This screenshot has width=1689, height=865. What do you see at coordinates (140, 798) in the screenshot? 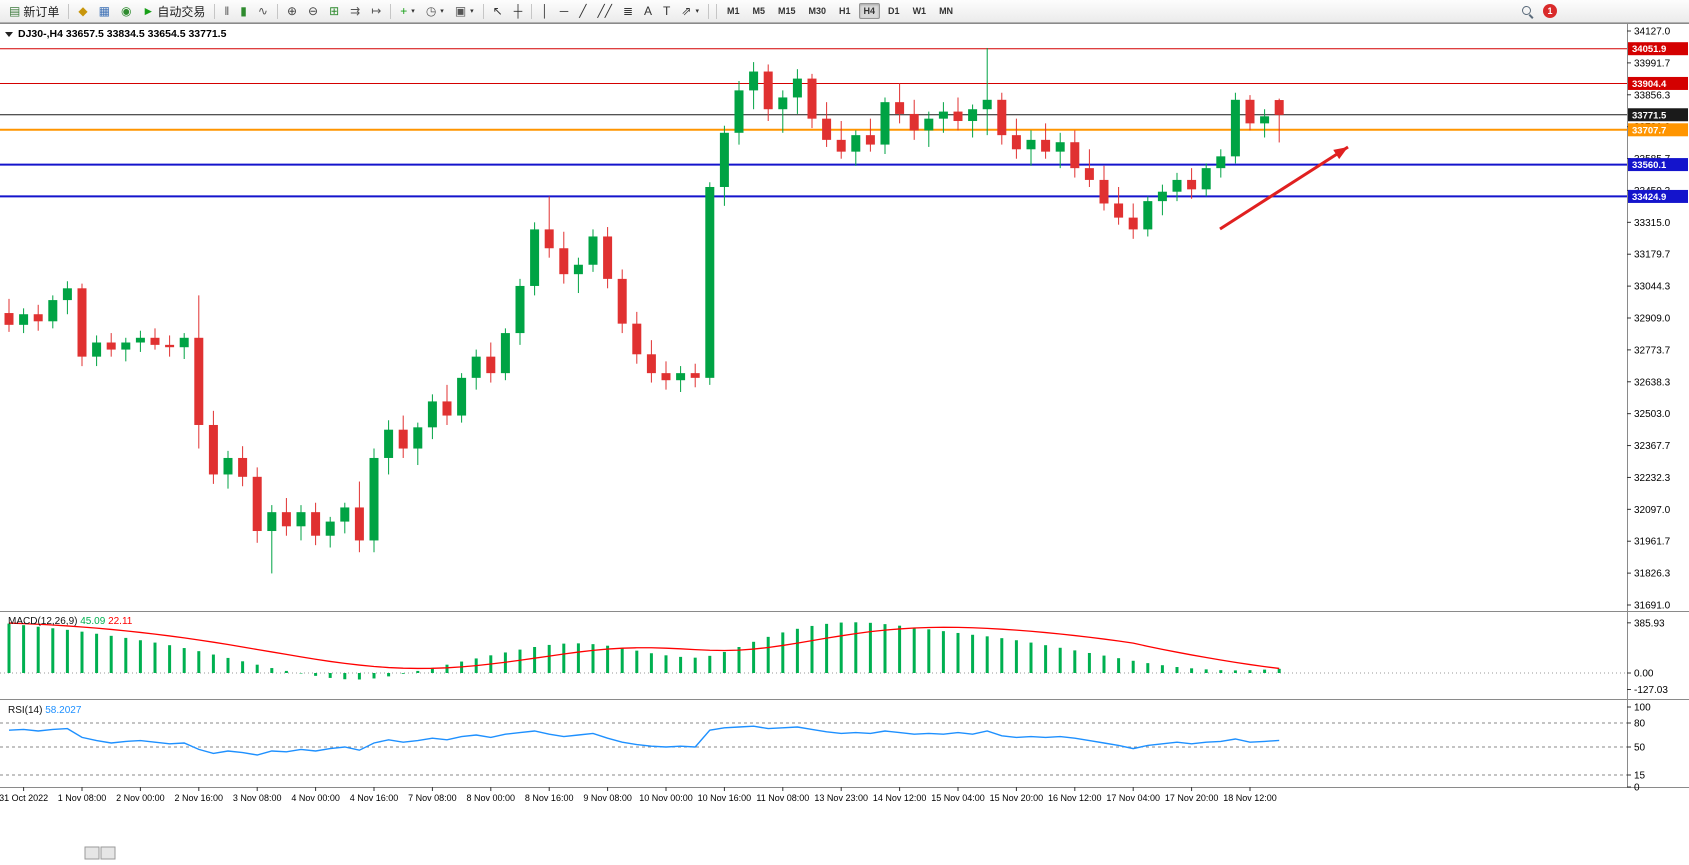
I see `svg-text: 2 Nov 00:00` at bounding box center [140, 798].